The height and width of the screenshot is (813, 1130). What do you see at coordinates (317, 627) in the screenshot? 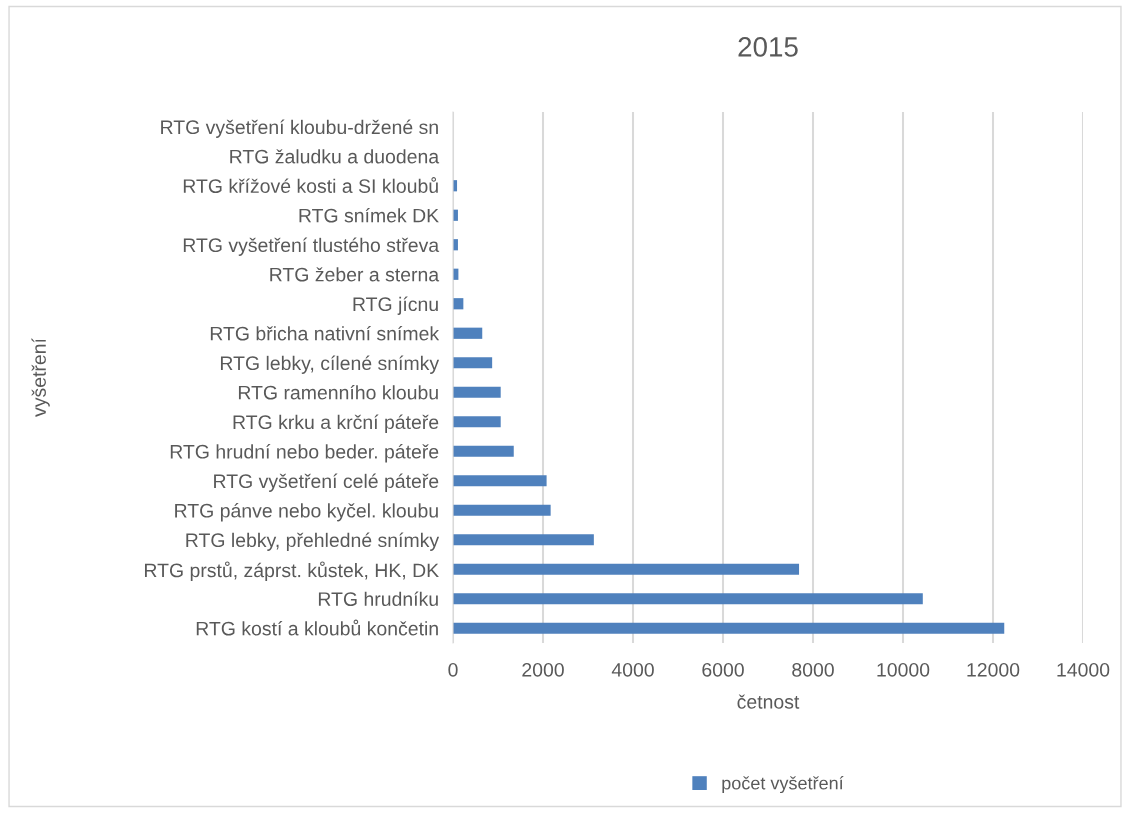
I see `y-tick-label: RTG kostí a kloubů končetin` at bounding box center [317, 627].